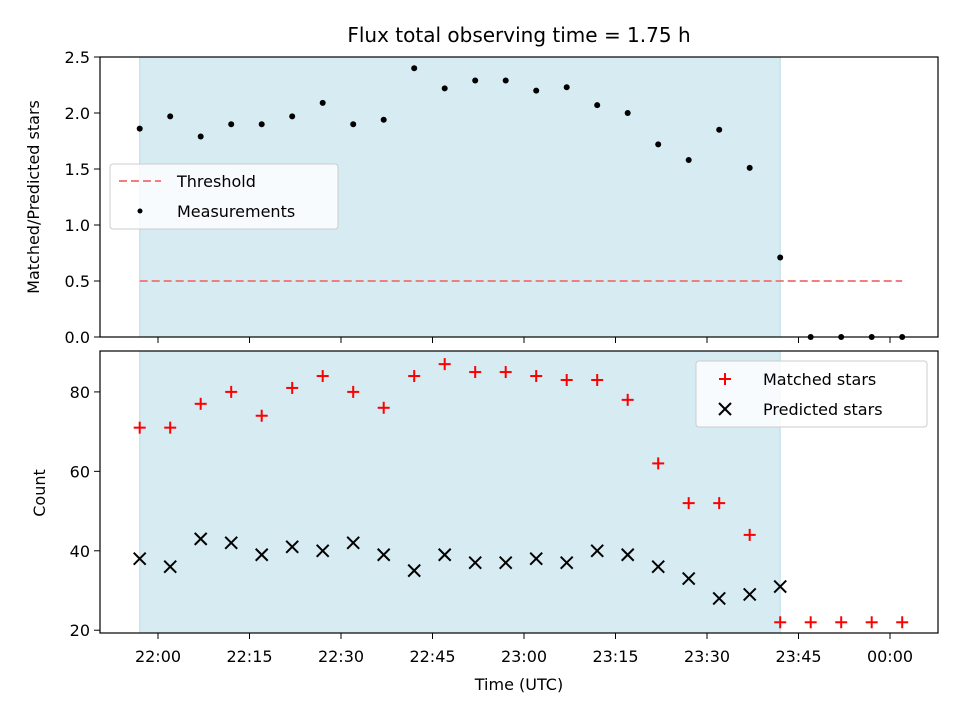 The image size is (960, 720). Describe the element at coordinates (80, 471) in the screenshot. I see `bottom-y-tick-label: 60` at that location.